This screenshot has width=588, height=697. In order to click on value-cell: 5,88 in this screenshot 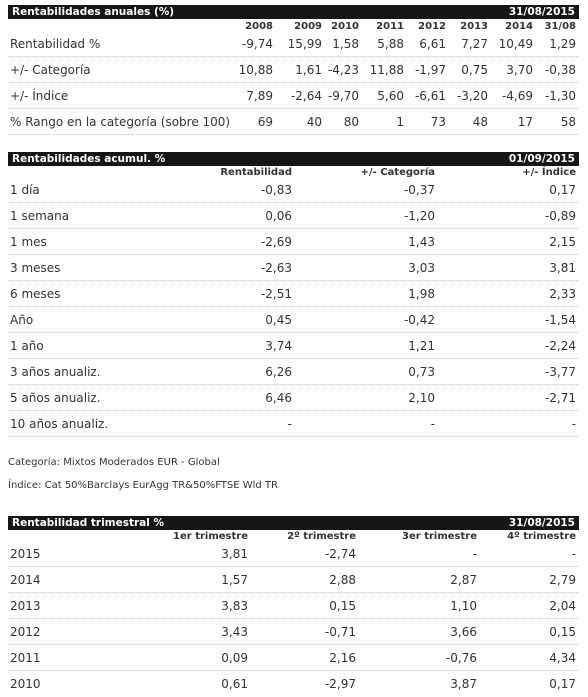, I will do `click(390, 44)`.